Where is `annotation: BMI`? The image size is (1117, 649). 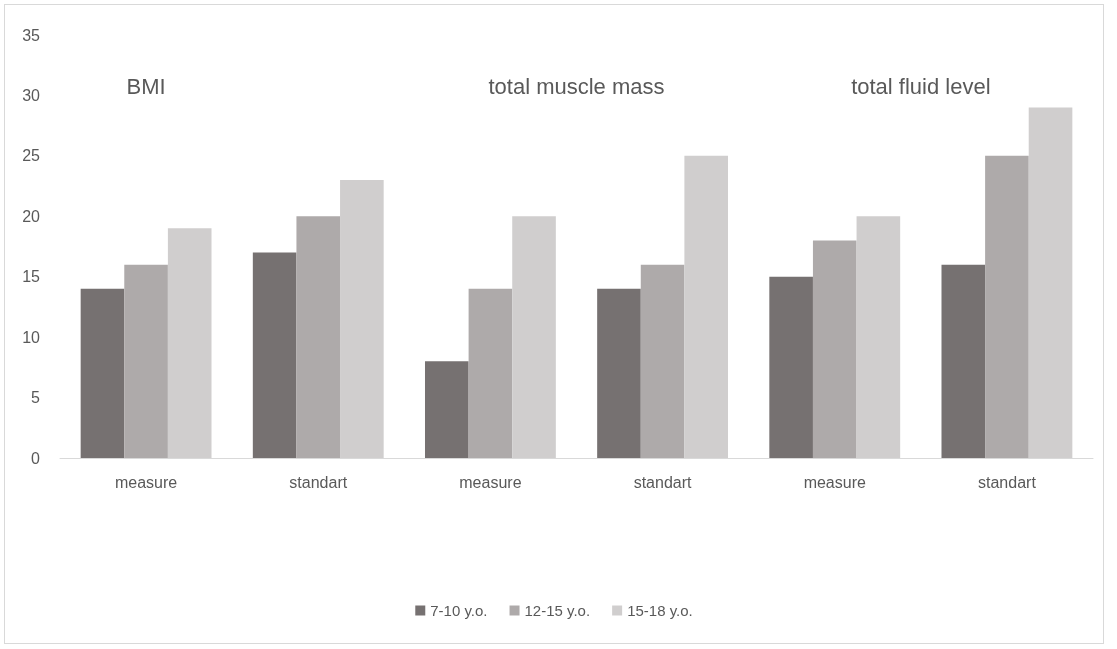 annotation: BMI is located at coordinates (146, 86).